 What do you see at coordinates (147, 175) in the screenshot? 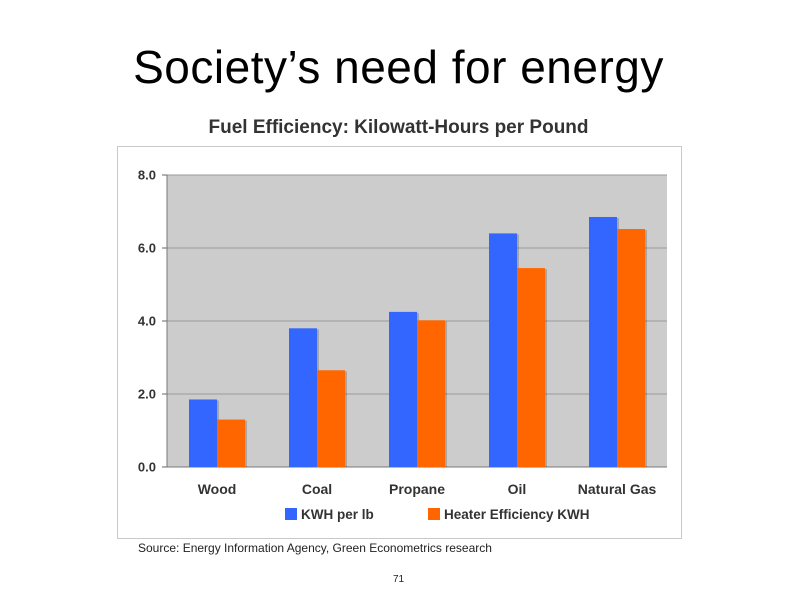
I see `y-tick-label: 8.0` at bounding box center [147, 175].